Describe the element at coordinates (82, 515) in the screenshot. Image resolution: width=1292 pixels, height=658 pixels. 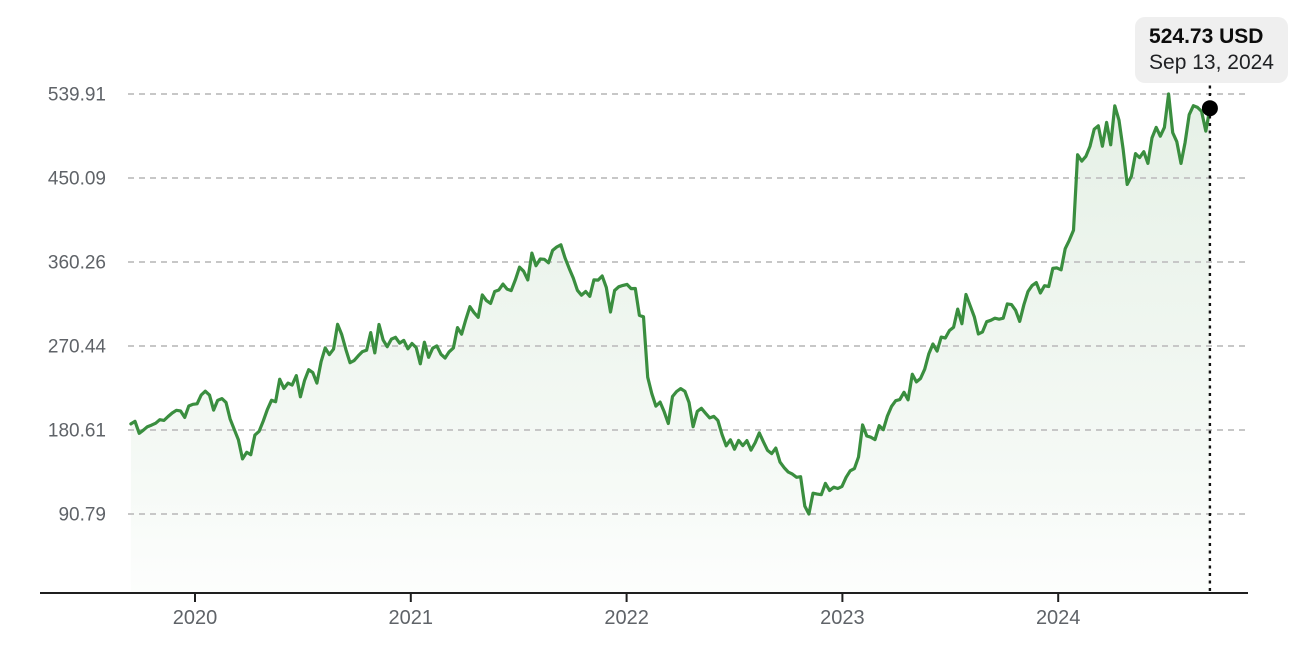
I see `y-axis-tick-label: 90.79` at that location.